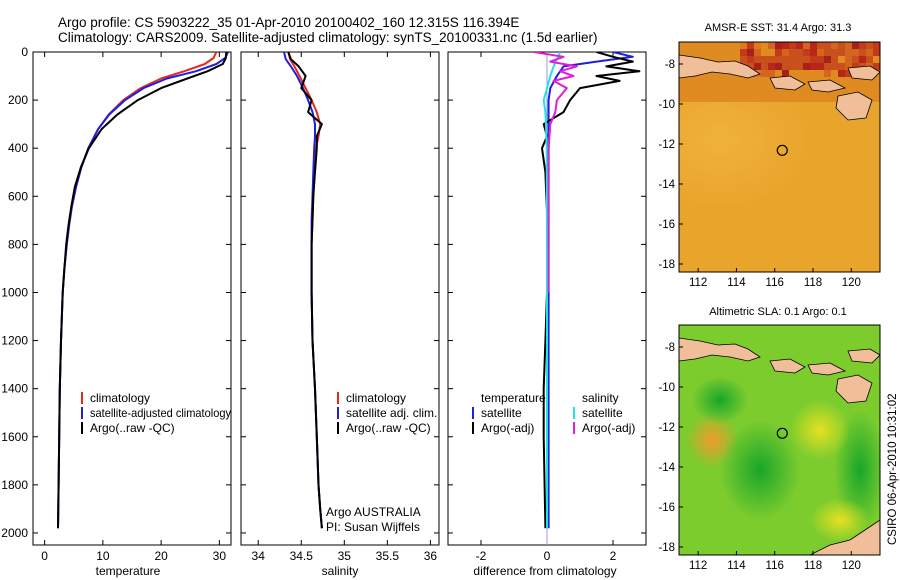 This screenshot has height=580, width=900. I want to click on depth-tick-label: 1400, so click(14, 389).